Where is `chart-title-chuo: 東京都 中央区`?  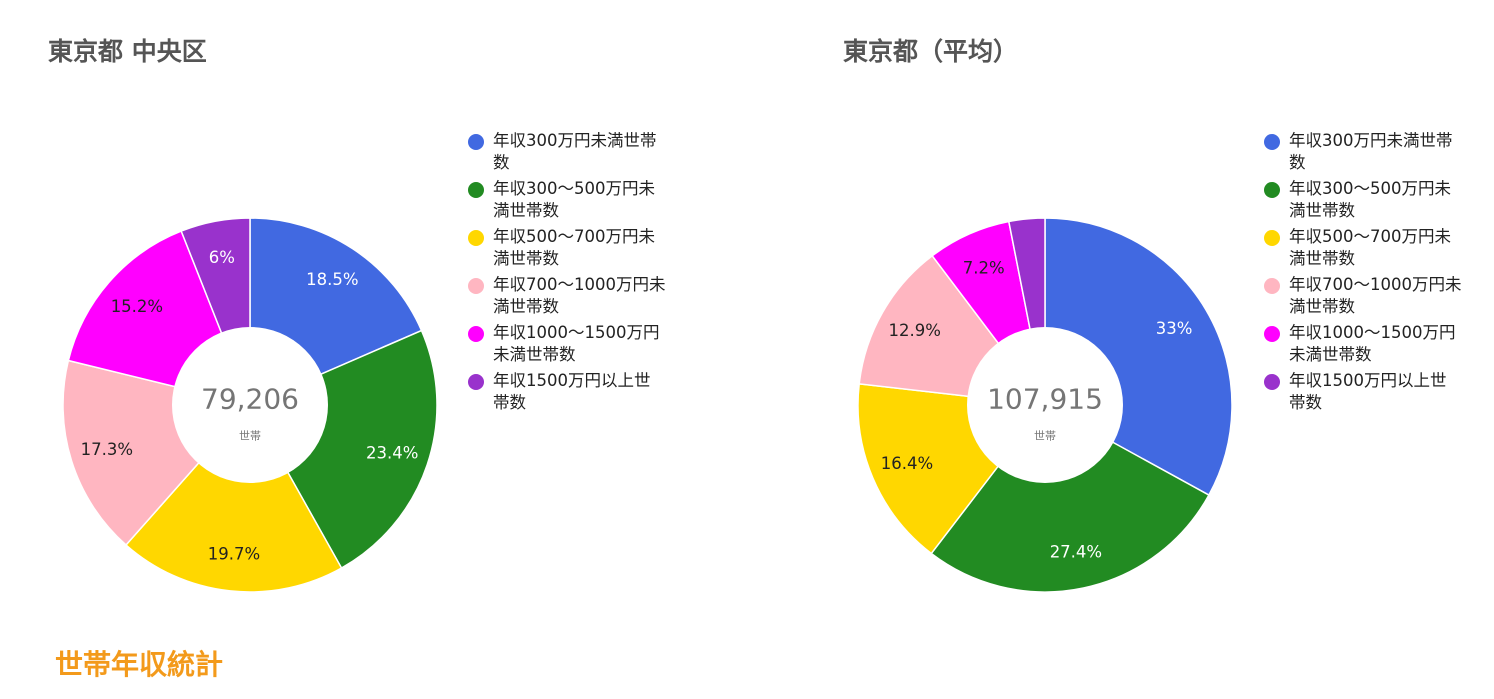
chart-title-chuo: 東京都 中央区 is located at coordinates (127, 51).